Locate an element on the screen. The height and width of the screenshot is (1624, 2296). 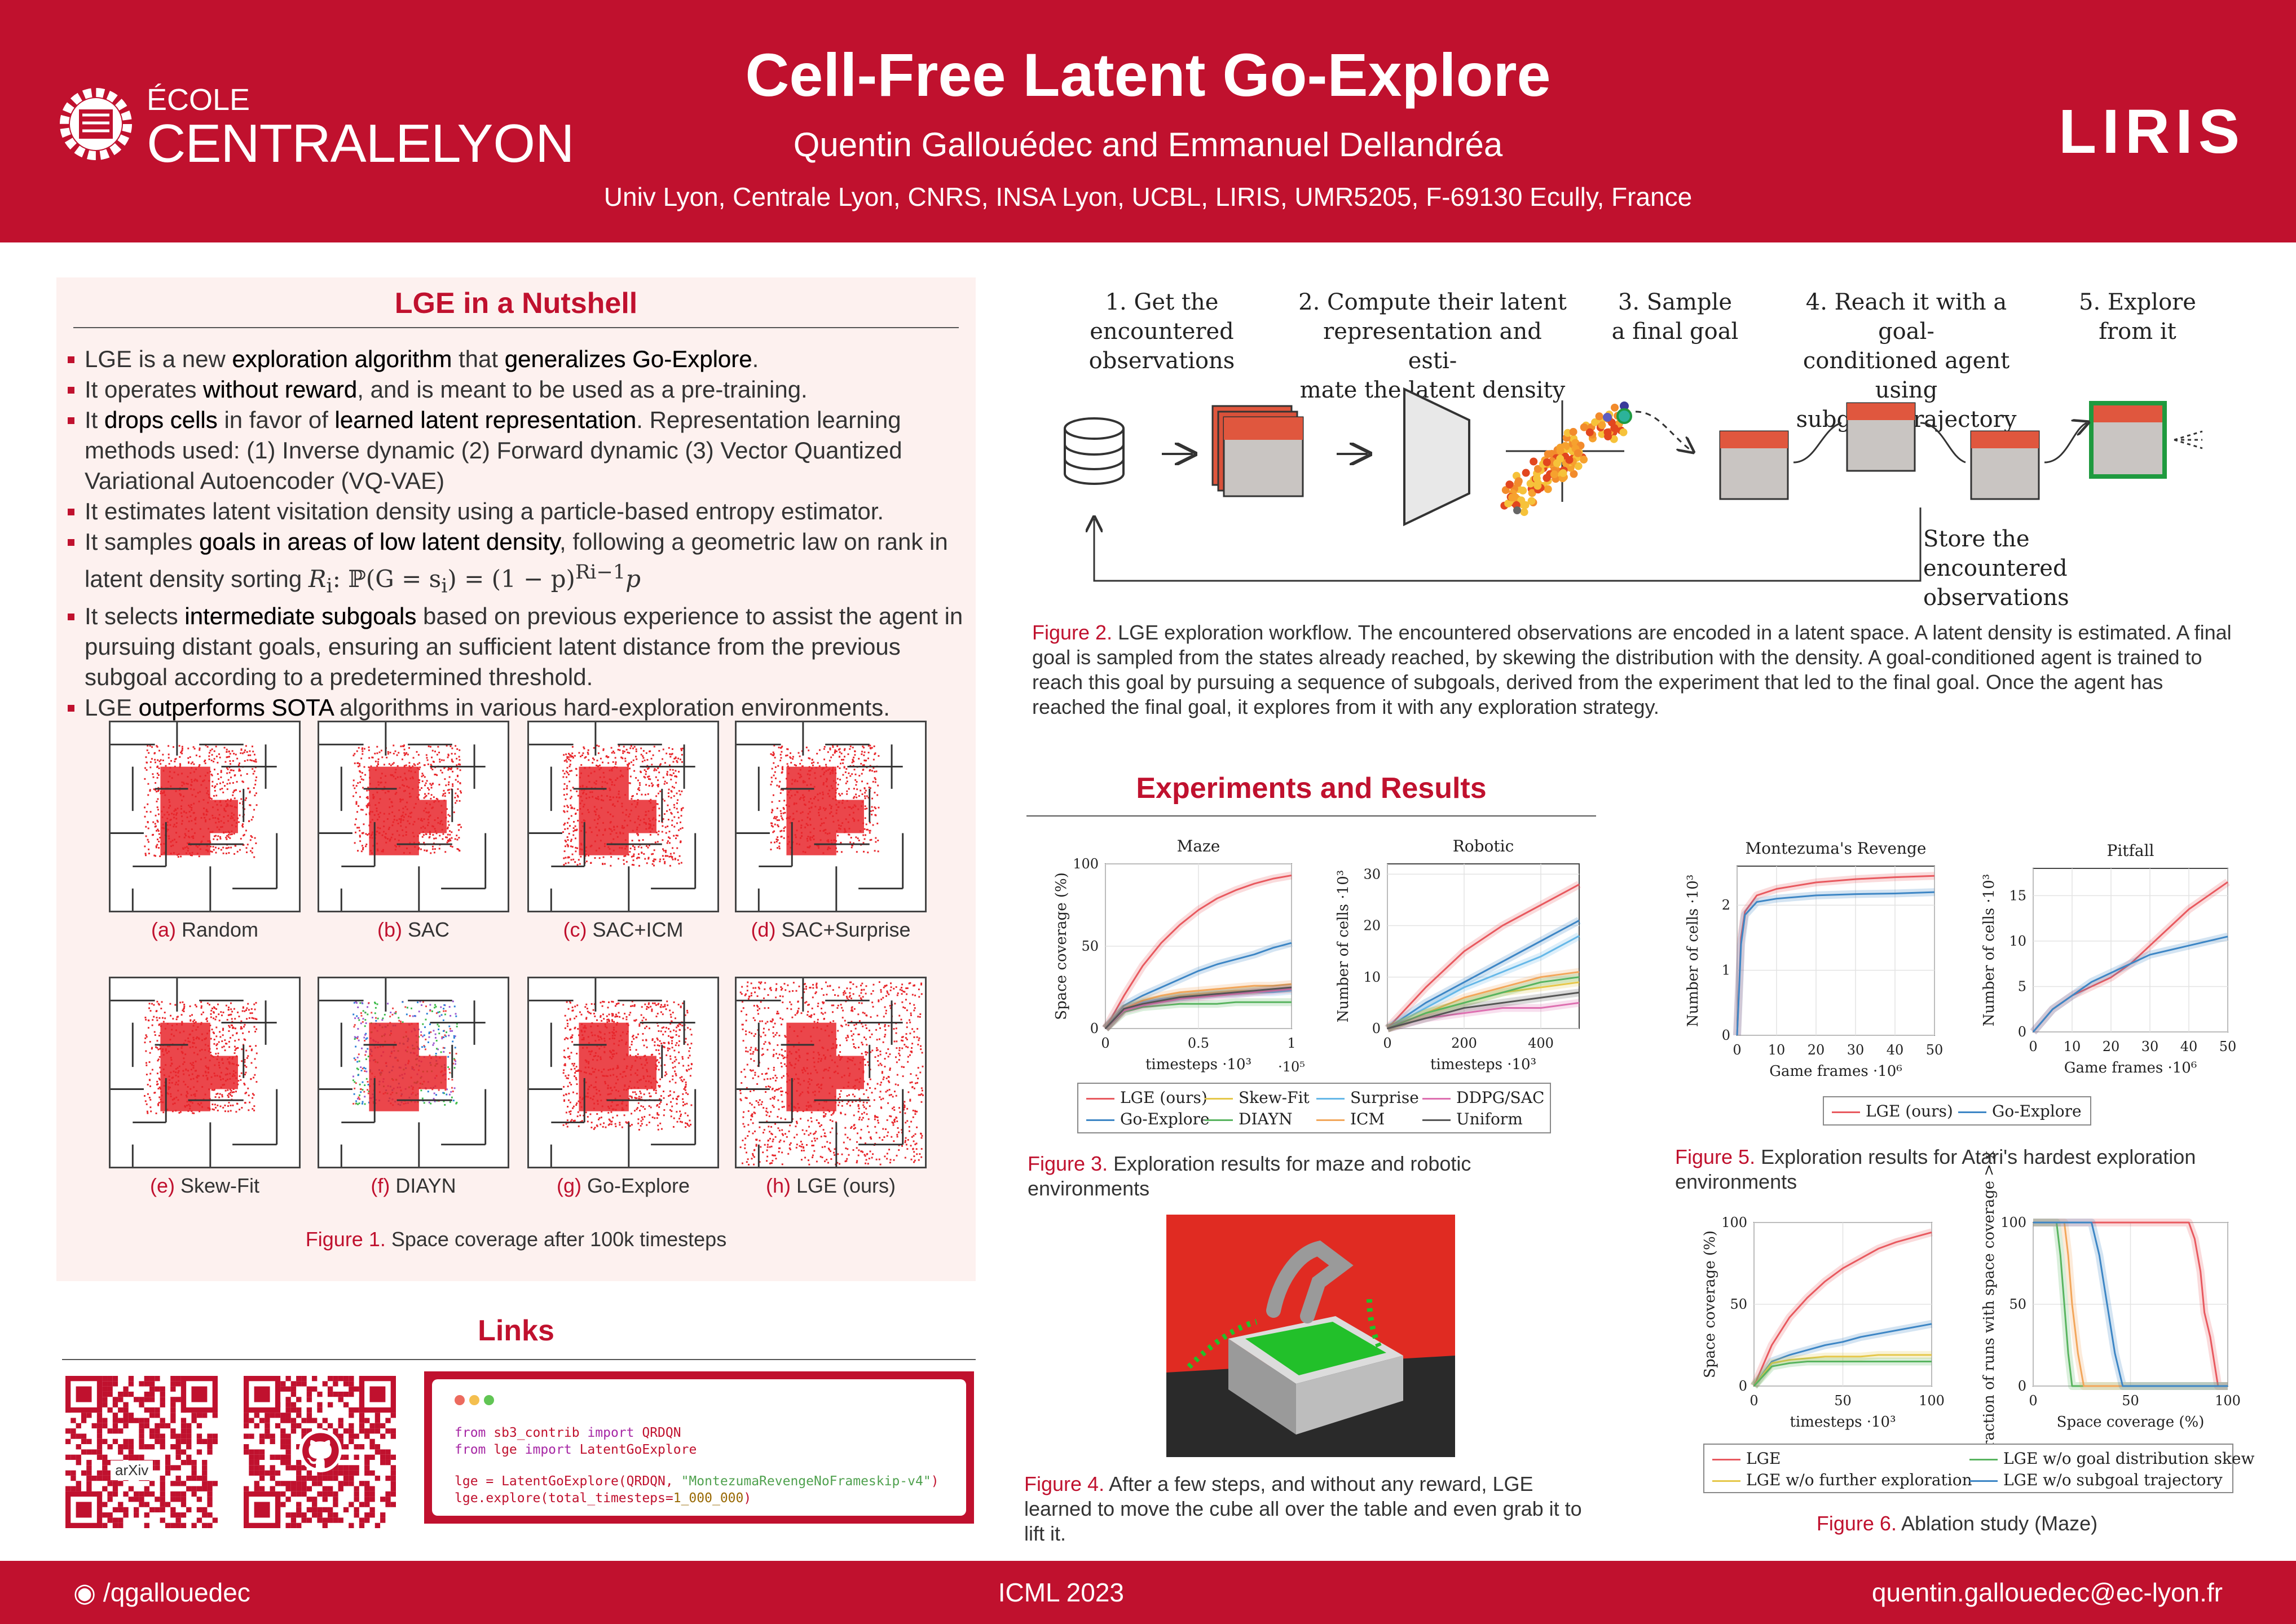
github-footer-icon: ◉ is located at coordinates (88, 1592).